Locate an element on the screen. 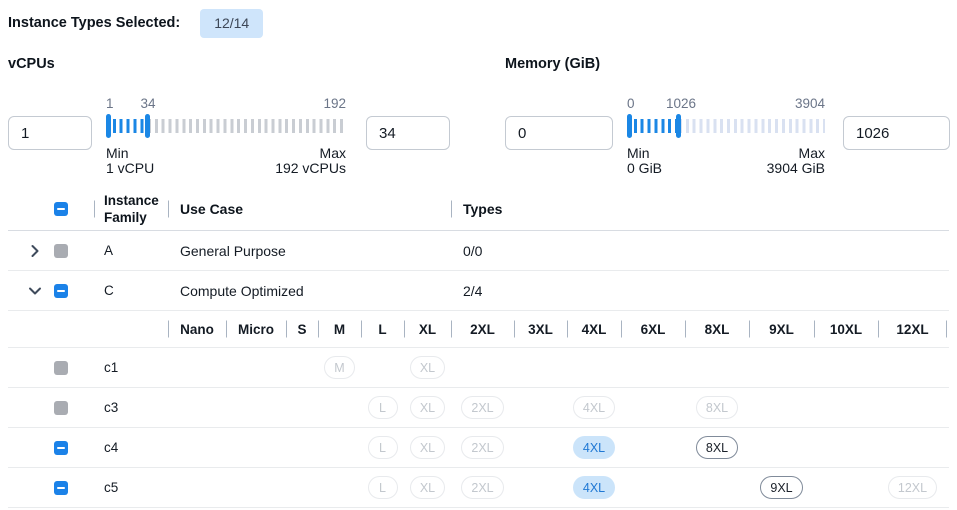 This screenshot has width=957, height=510. memory-selected-ticks is located at coordinates (653, 126).